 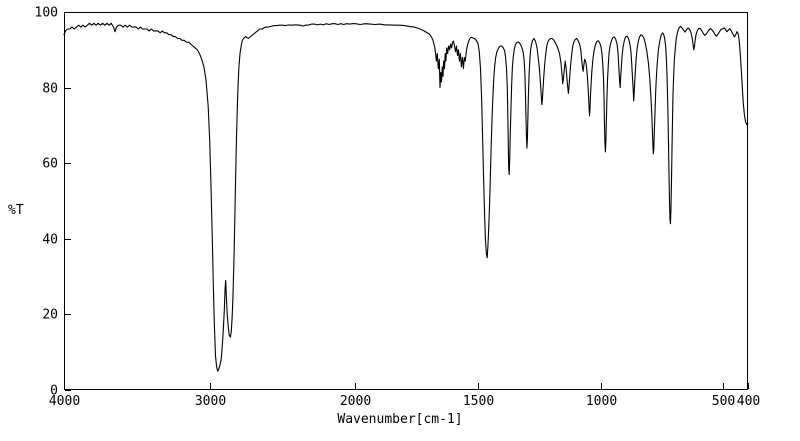 I want to click on y-tick-label: 40, so click(x=50, y=240).